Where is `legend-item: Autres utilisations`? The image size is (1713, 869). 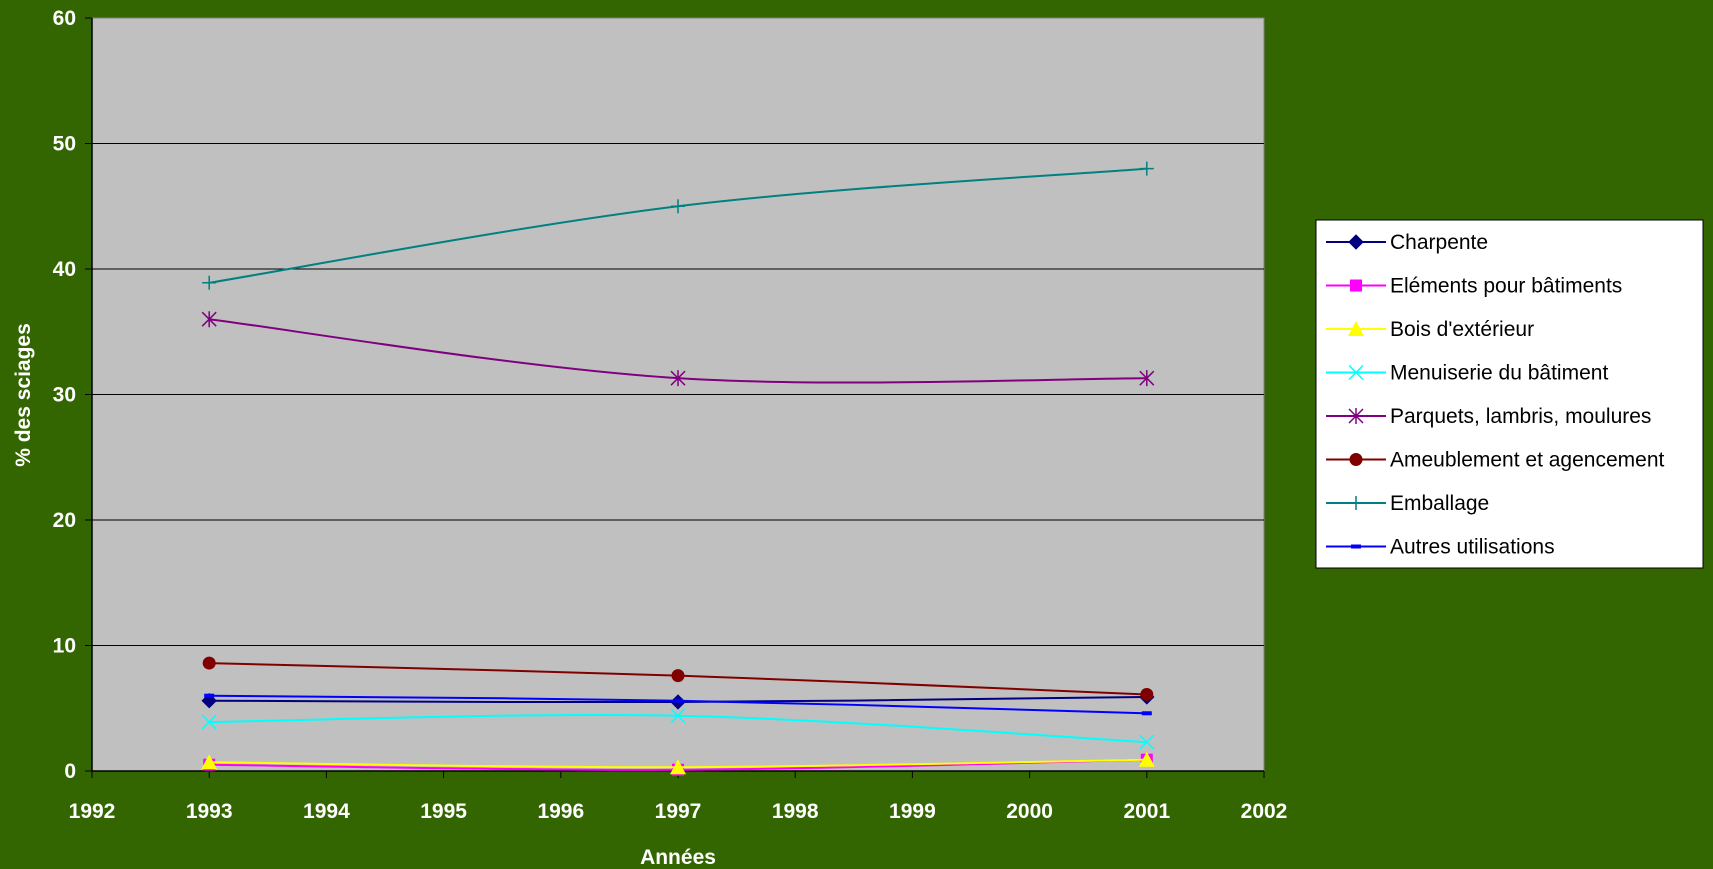 legend-item: Autres utilisations is located at coordinates (1440, 547).